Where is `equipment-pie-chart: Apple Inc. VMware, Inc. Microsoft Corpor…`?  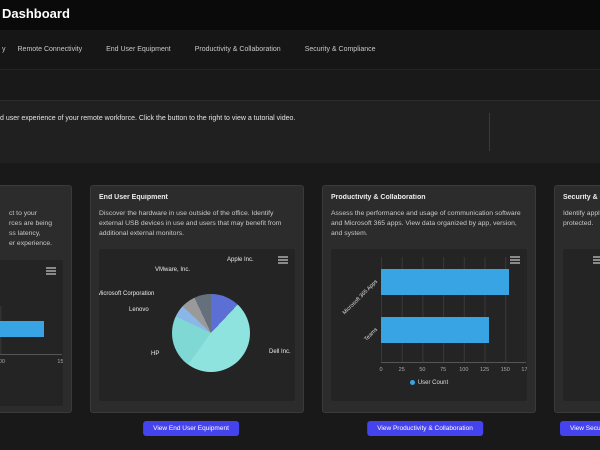 equipment-pie-chart: Apple Inc. VMware, Inc. Microsoft Corpor… is located at coordinates (197, 325).